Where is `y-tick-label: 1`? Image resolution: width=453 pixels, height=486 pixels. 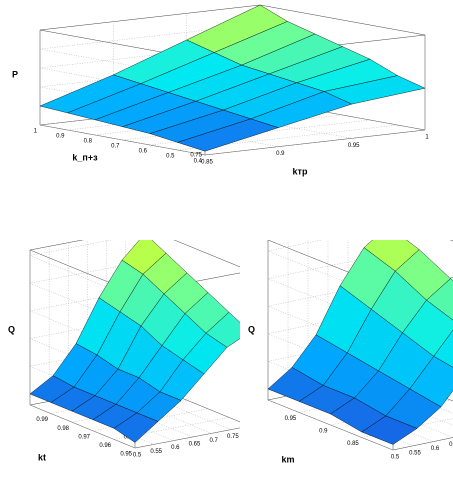 y-tick-label: 1 is located at coordinates (36, 132).